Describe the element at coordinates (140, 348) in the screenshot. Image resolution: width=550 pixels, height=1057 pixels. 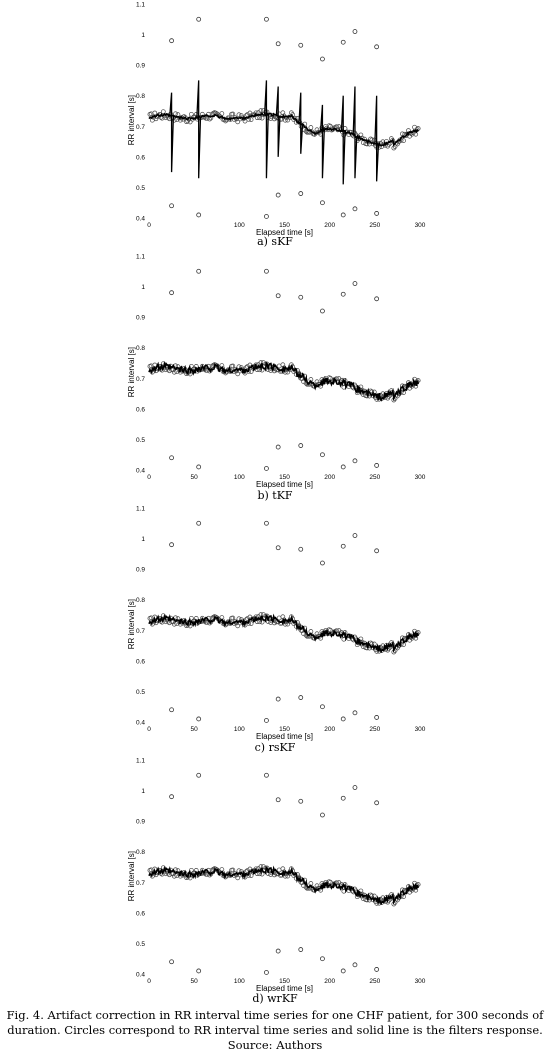
I see `y-tick-label: 0.8` at that location.